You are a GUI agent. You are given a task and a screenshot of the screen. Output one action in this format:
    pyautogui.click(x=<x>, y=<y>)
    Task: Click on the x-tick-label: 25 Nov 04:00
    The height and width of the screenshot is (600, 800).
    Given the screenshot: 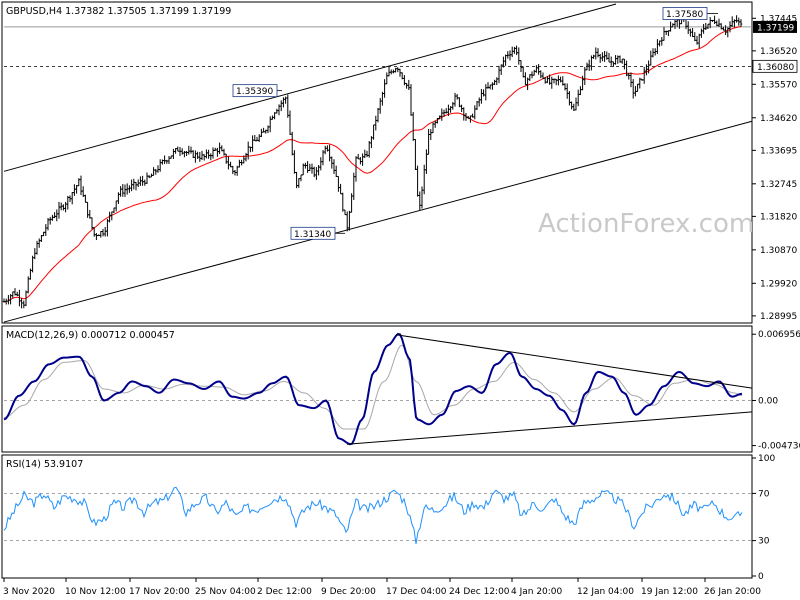 What is the action you would take?
    pyautogui.click(x=225, y=592)
    